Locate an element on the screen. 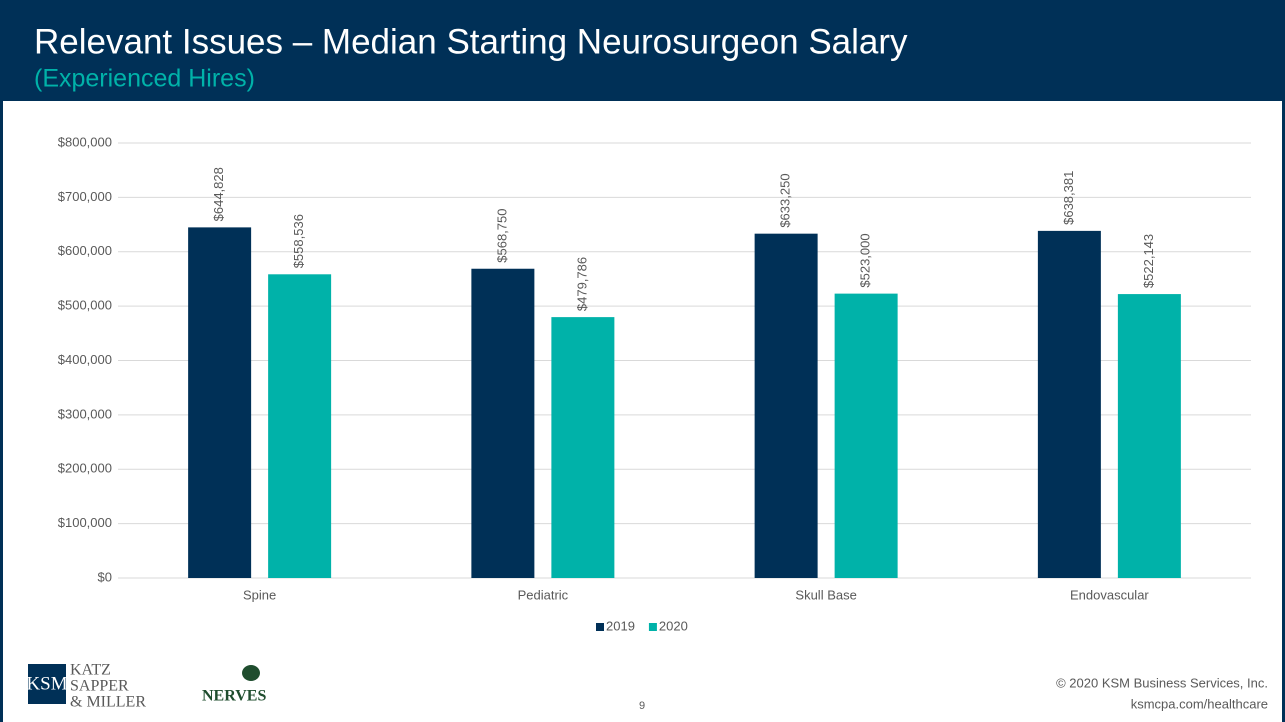 Image resolution: width=1285 pixels, height=722 pixels. value-label: $558,536 is located at coordinates (298, 241).